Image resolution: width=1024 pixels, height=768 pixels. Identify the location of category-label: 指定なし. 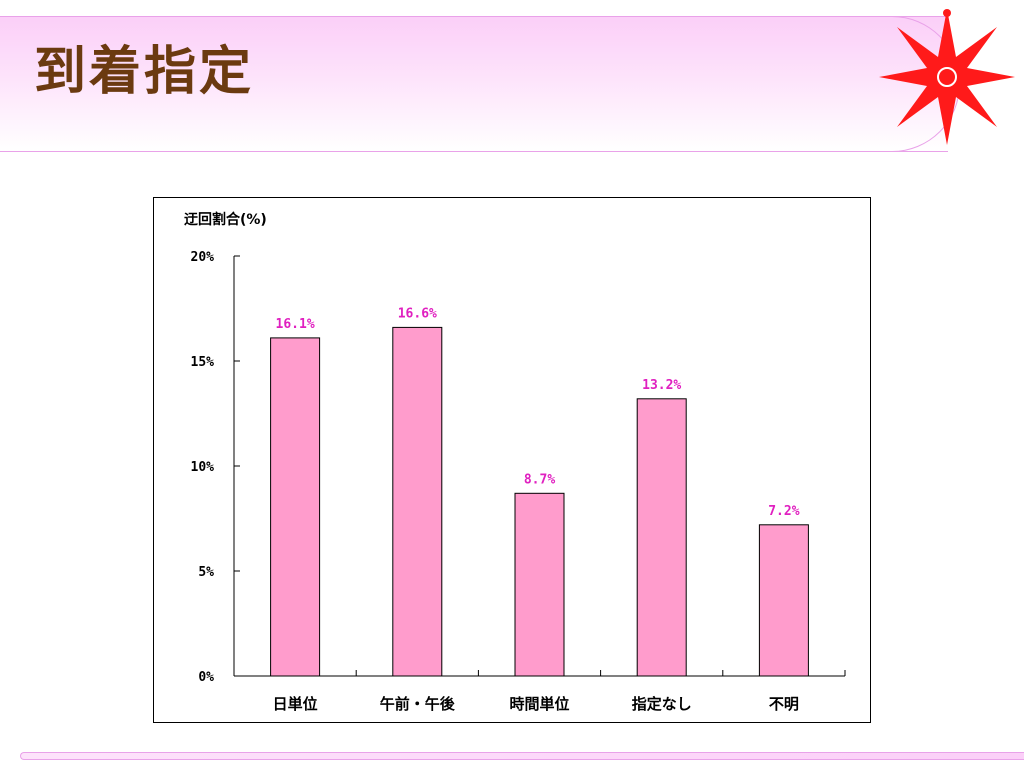
(662, 704).